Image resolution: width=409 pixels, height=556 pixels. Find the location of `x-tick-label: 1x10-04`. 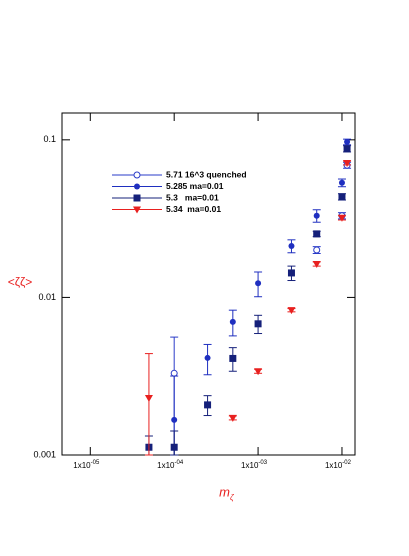

x-tick-label: 1x10-04 is located at coordinates (170, 465).